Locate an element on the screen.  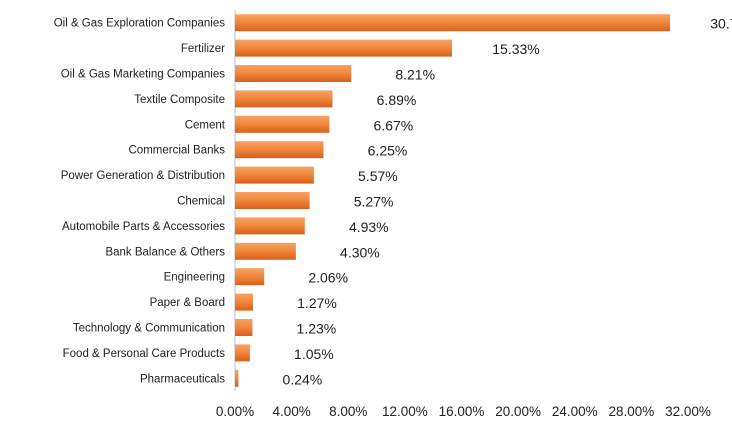
category-label: Cement is located at coordinates (205, 125).